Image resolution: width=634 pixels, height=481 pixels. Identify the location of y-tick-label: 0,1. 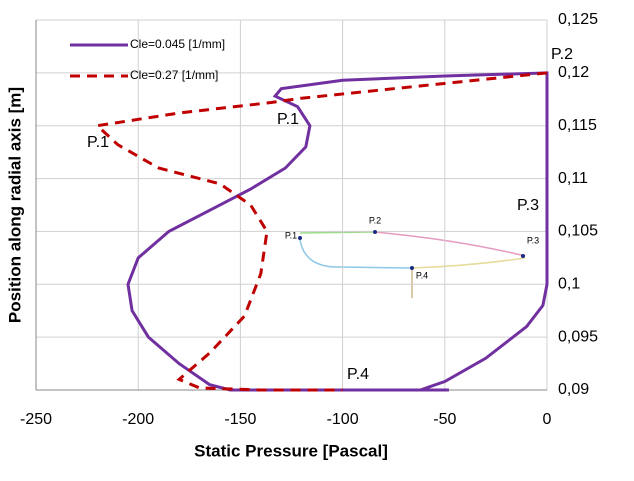
(569, 284).